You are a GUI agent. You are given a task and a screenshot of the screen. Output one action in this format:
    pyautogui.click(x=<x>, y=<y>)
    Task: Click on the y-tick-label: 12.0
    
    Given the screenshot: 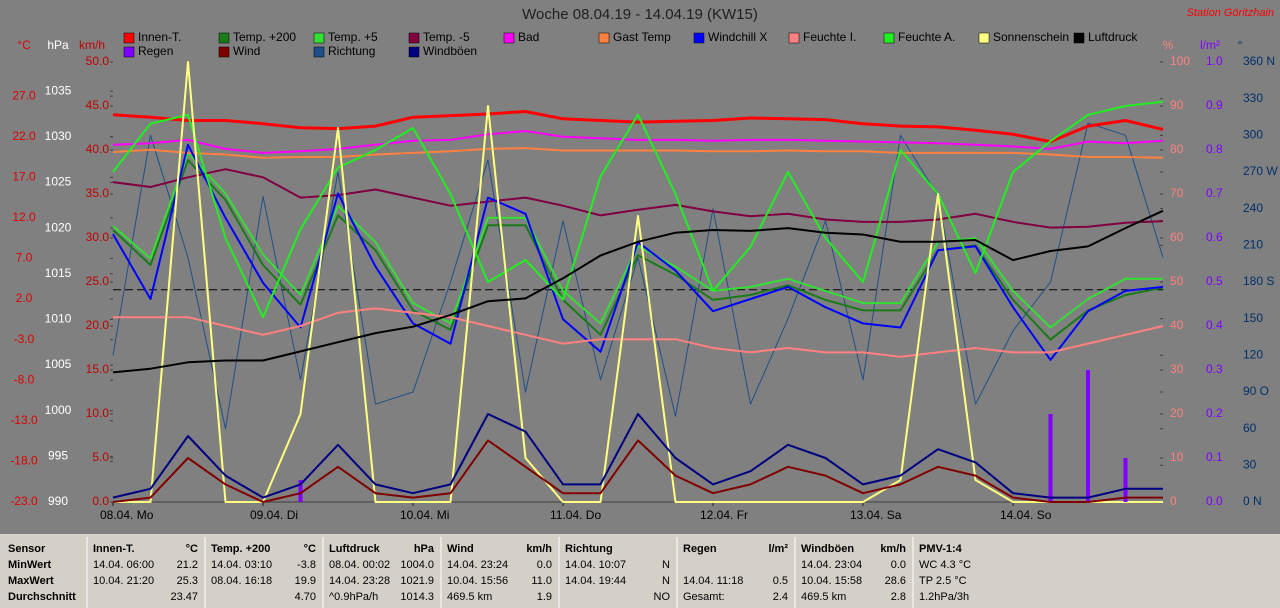 What is the action you would take?
    pyautogui.click(x=24, y=217)
    